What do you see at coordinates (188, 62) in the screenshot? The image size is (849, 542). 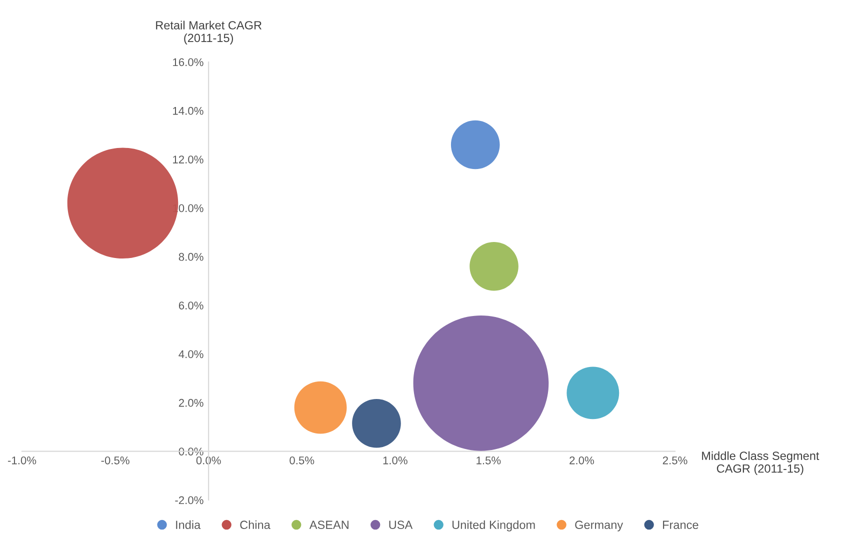 I see `y-tick-label: 16.0%` at bounding box center [188, 62].